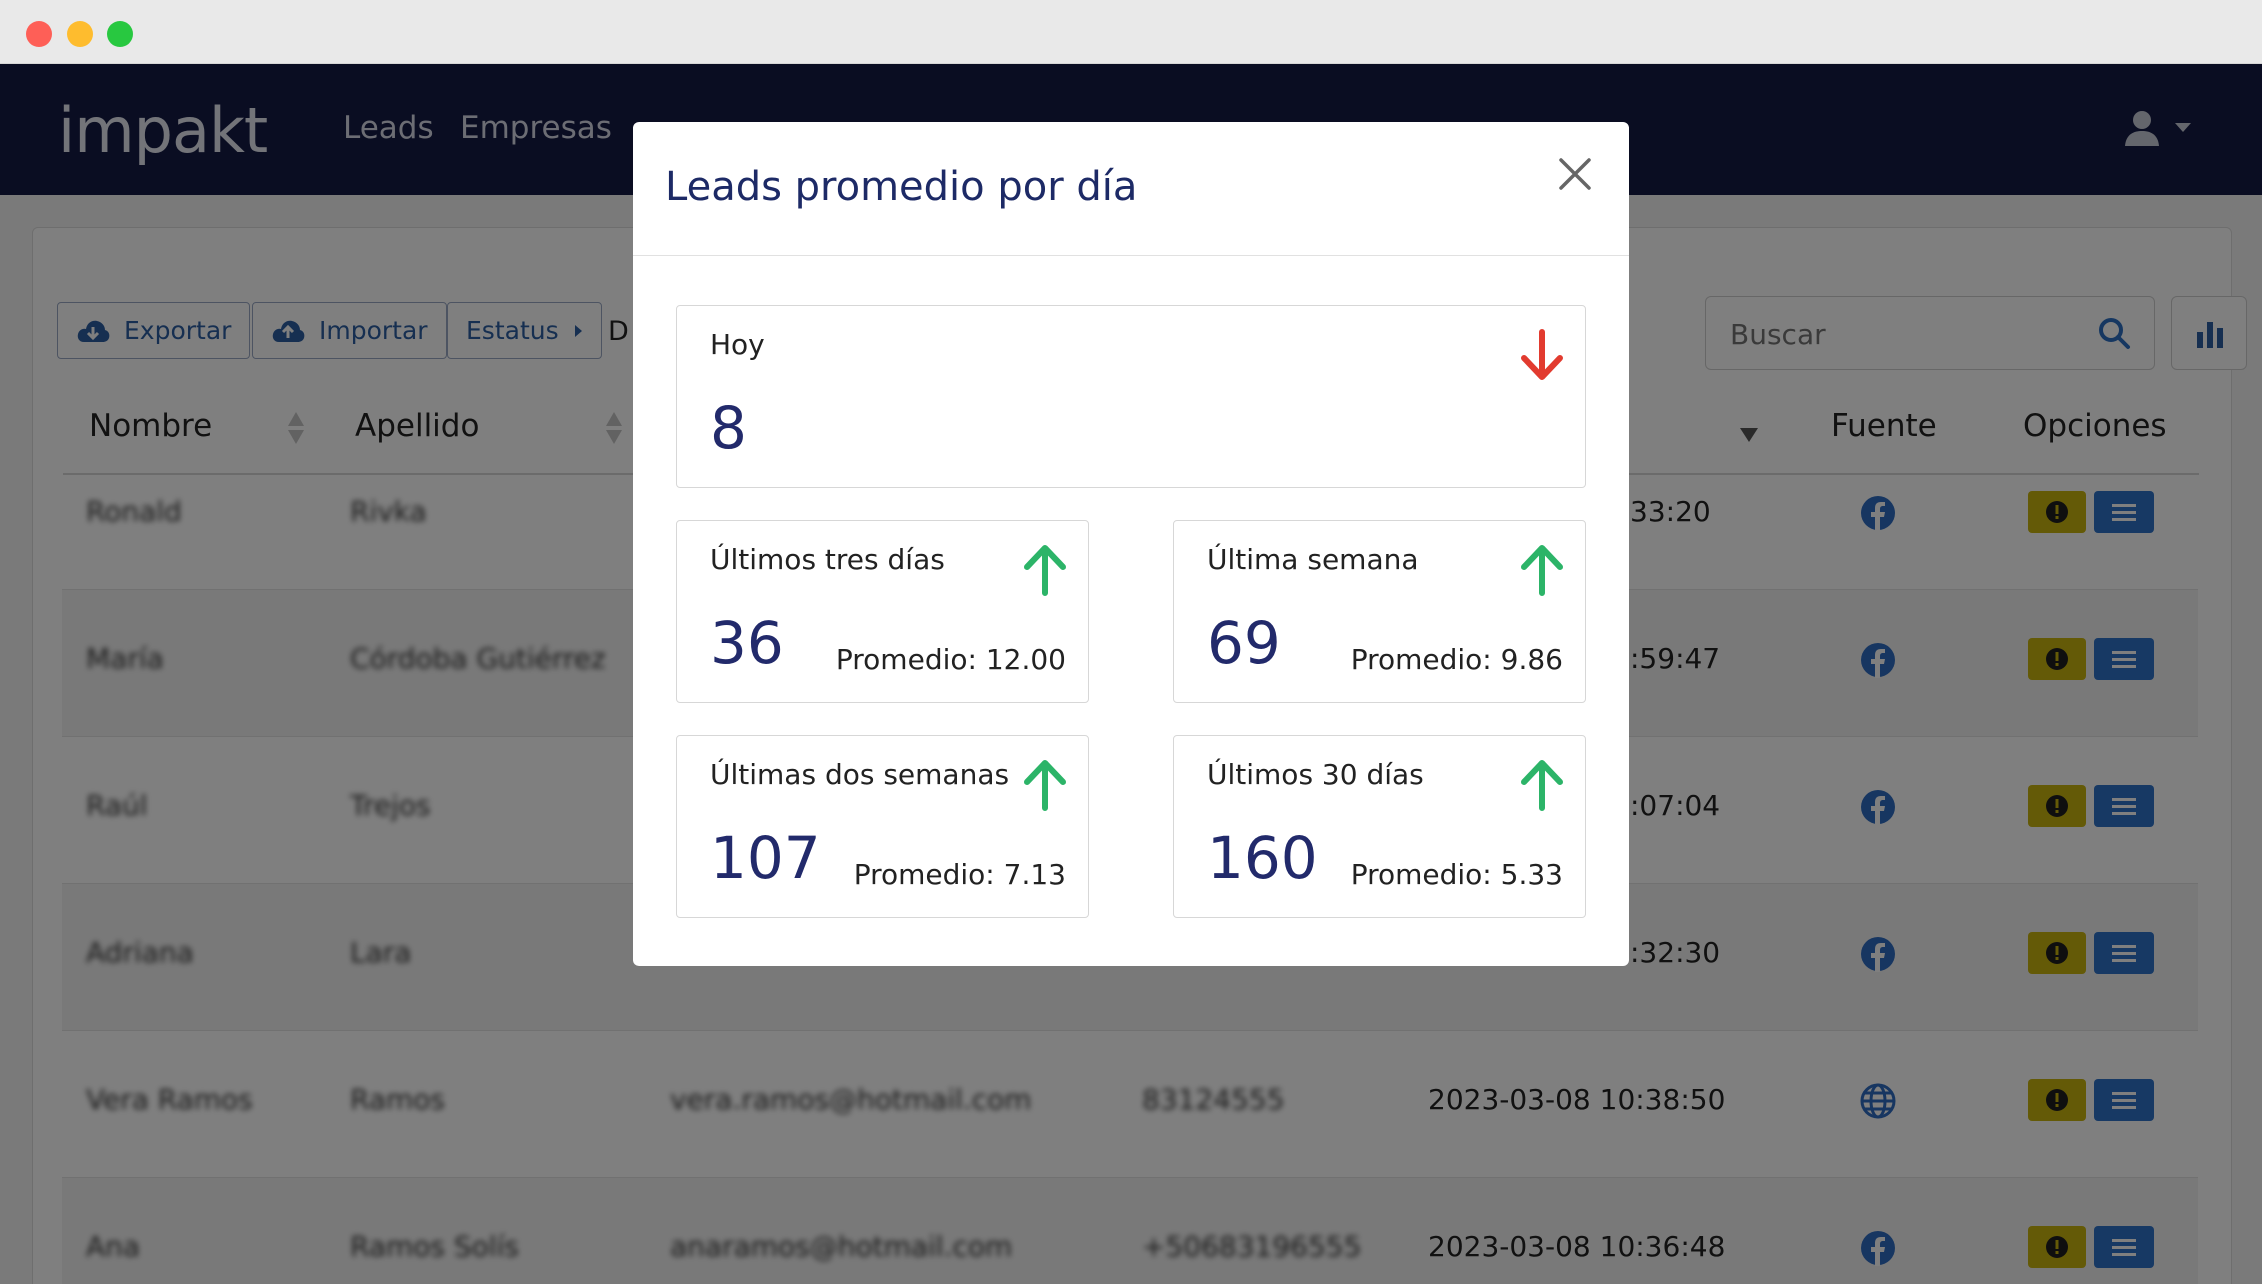  What do you see at coordinates (1542, 354) in the screenshot?
I see `arrow-down-icon` at bounding box center [1542, 354].